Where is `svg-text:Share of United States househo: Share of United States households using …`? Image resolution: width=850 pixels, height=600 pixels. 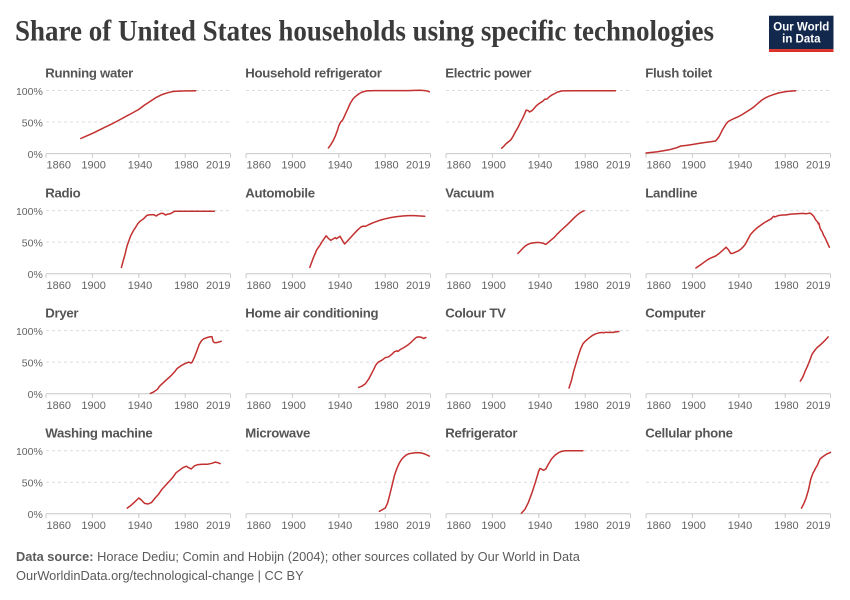
svg-text:Share of United States househo: Share of United States households using … is located at coordinates (364, 31).